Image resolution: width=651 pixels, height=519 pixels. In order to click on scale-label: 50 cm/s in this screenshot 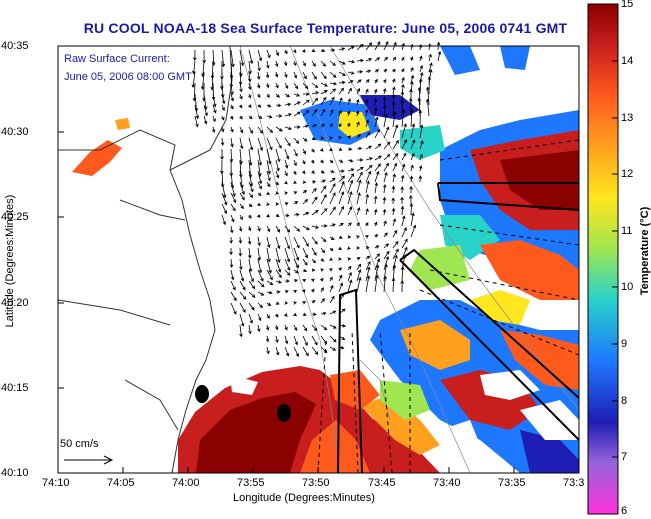, I will do `click(79, 444)`.